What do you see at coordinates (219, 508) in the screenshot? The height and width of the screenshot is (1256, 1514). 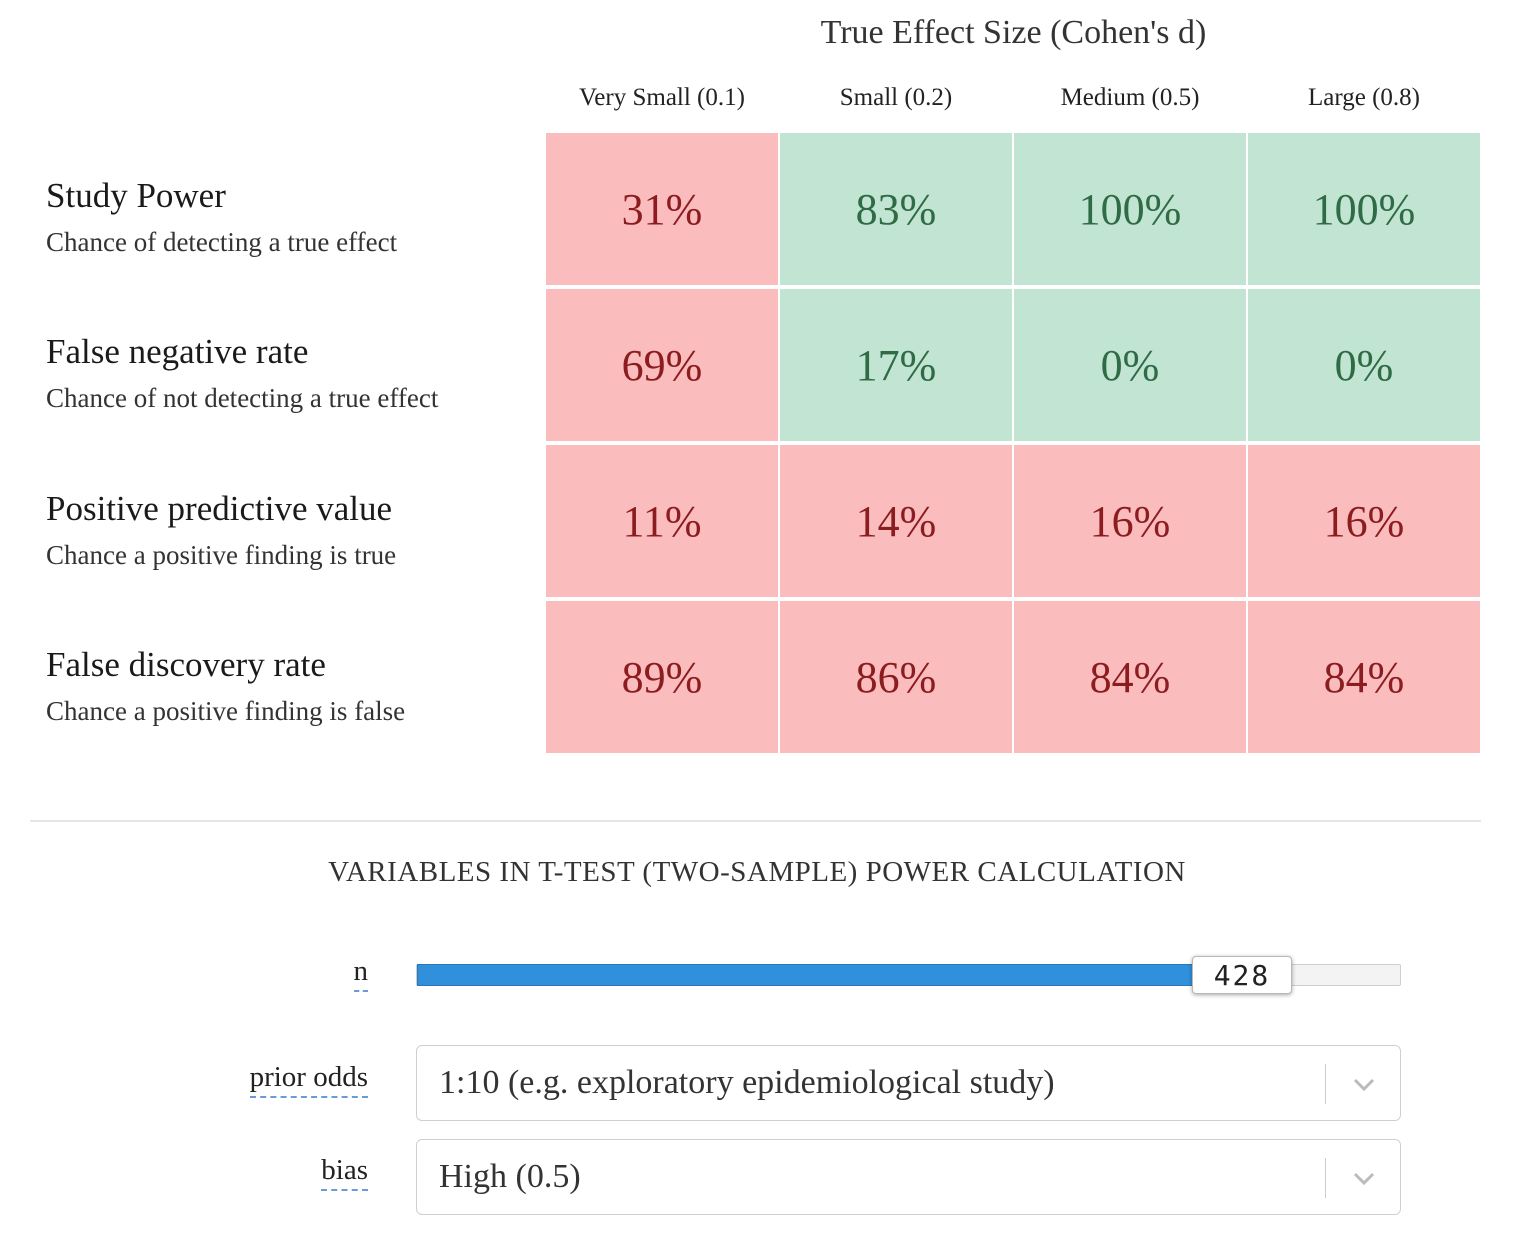 I see `row-title: Positive predictive value` at bounding box center [219, 508].